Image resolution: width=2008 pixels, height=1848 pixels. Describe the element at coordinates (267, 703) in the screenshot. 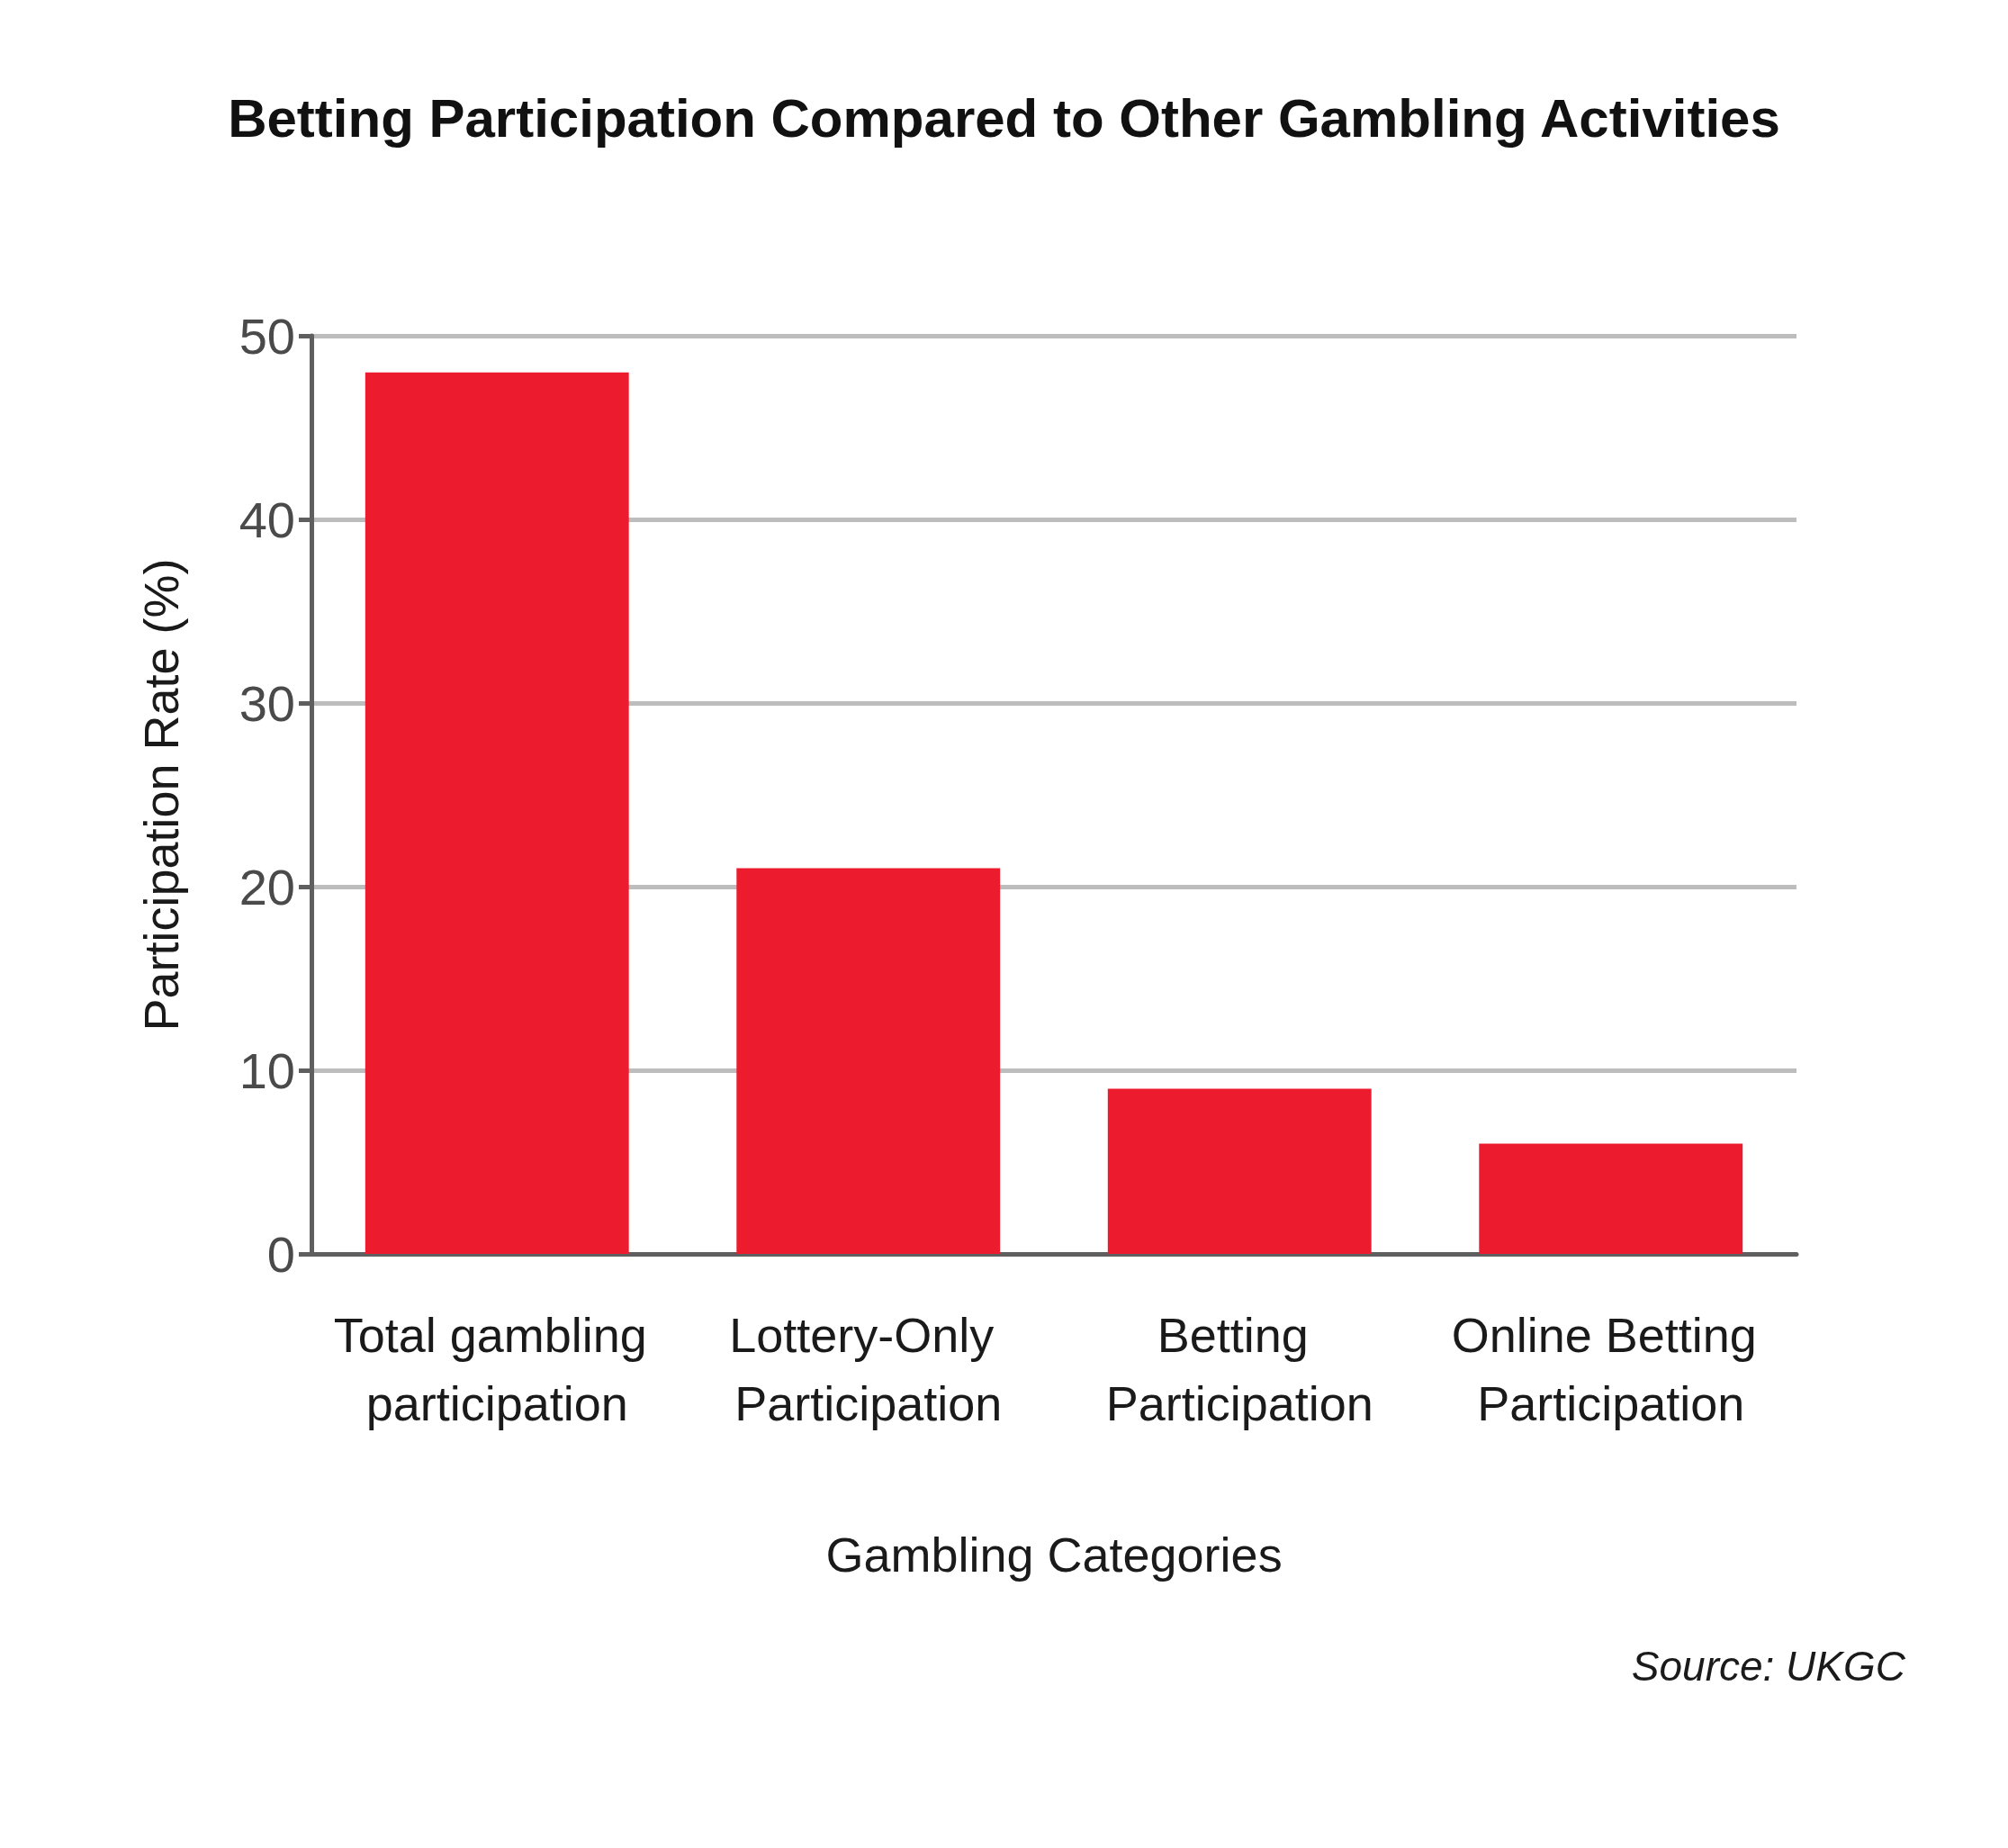

I see `y-tick-label: 30` at that location.